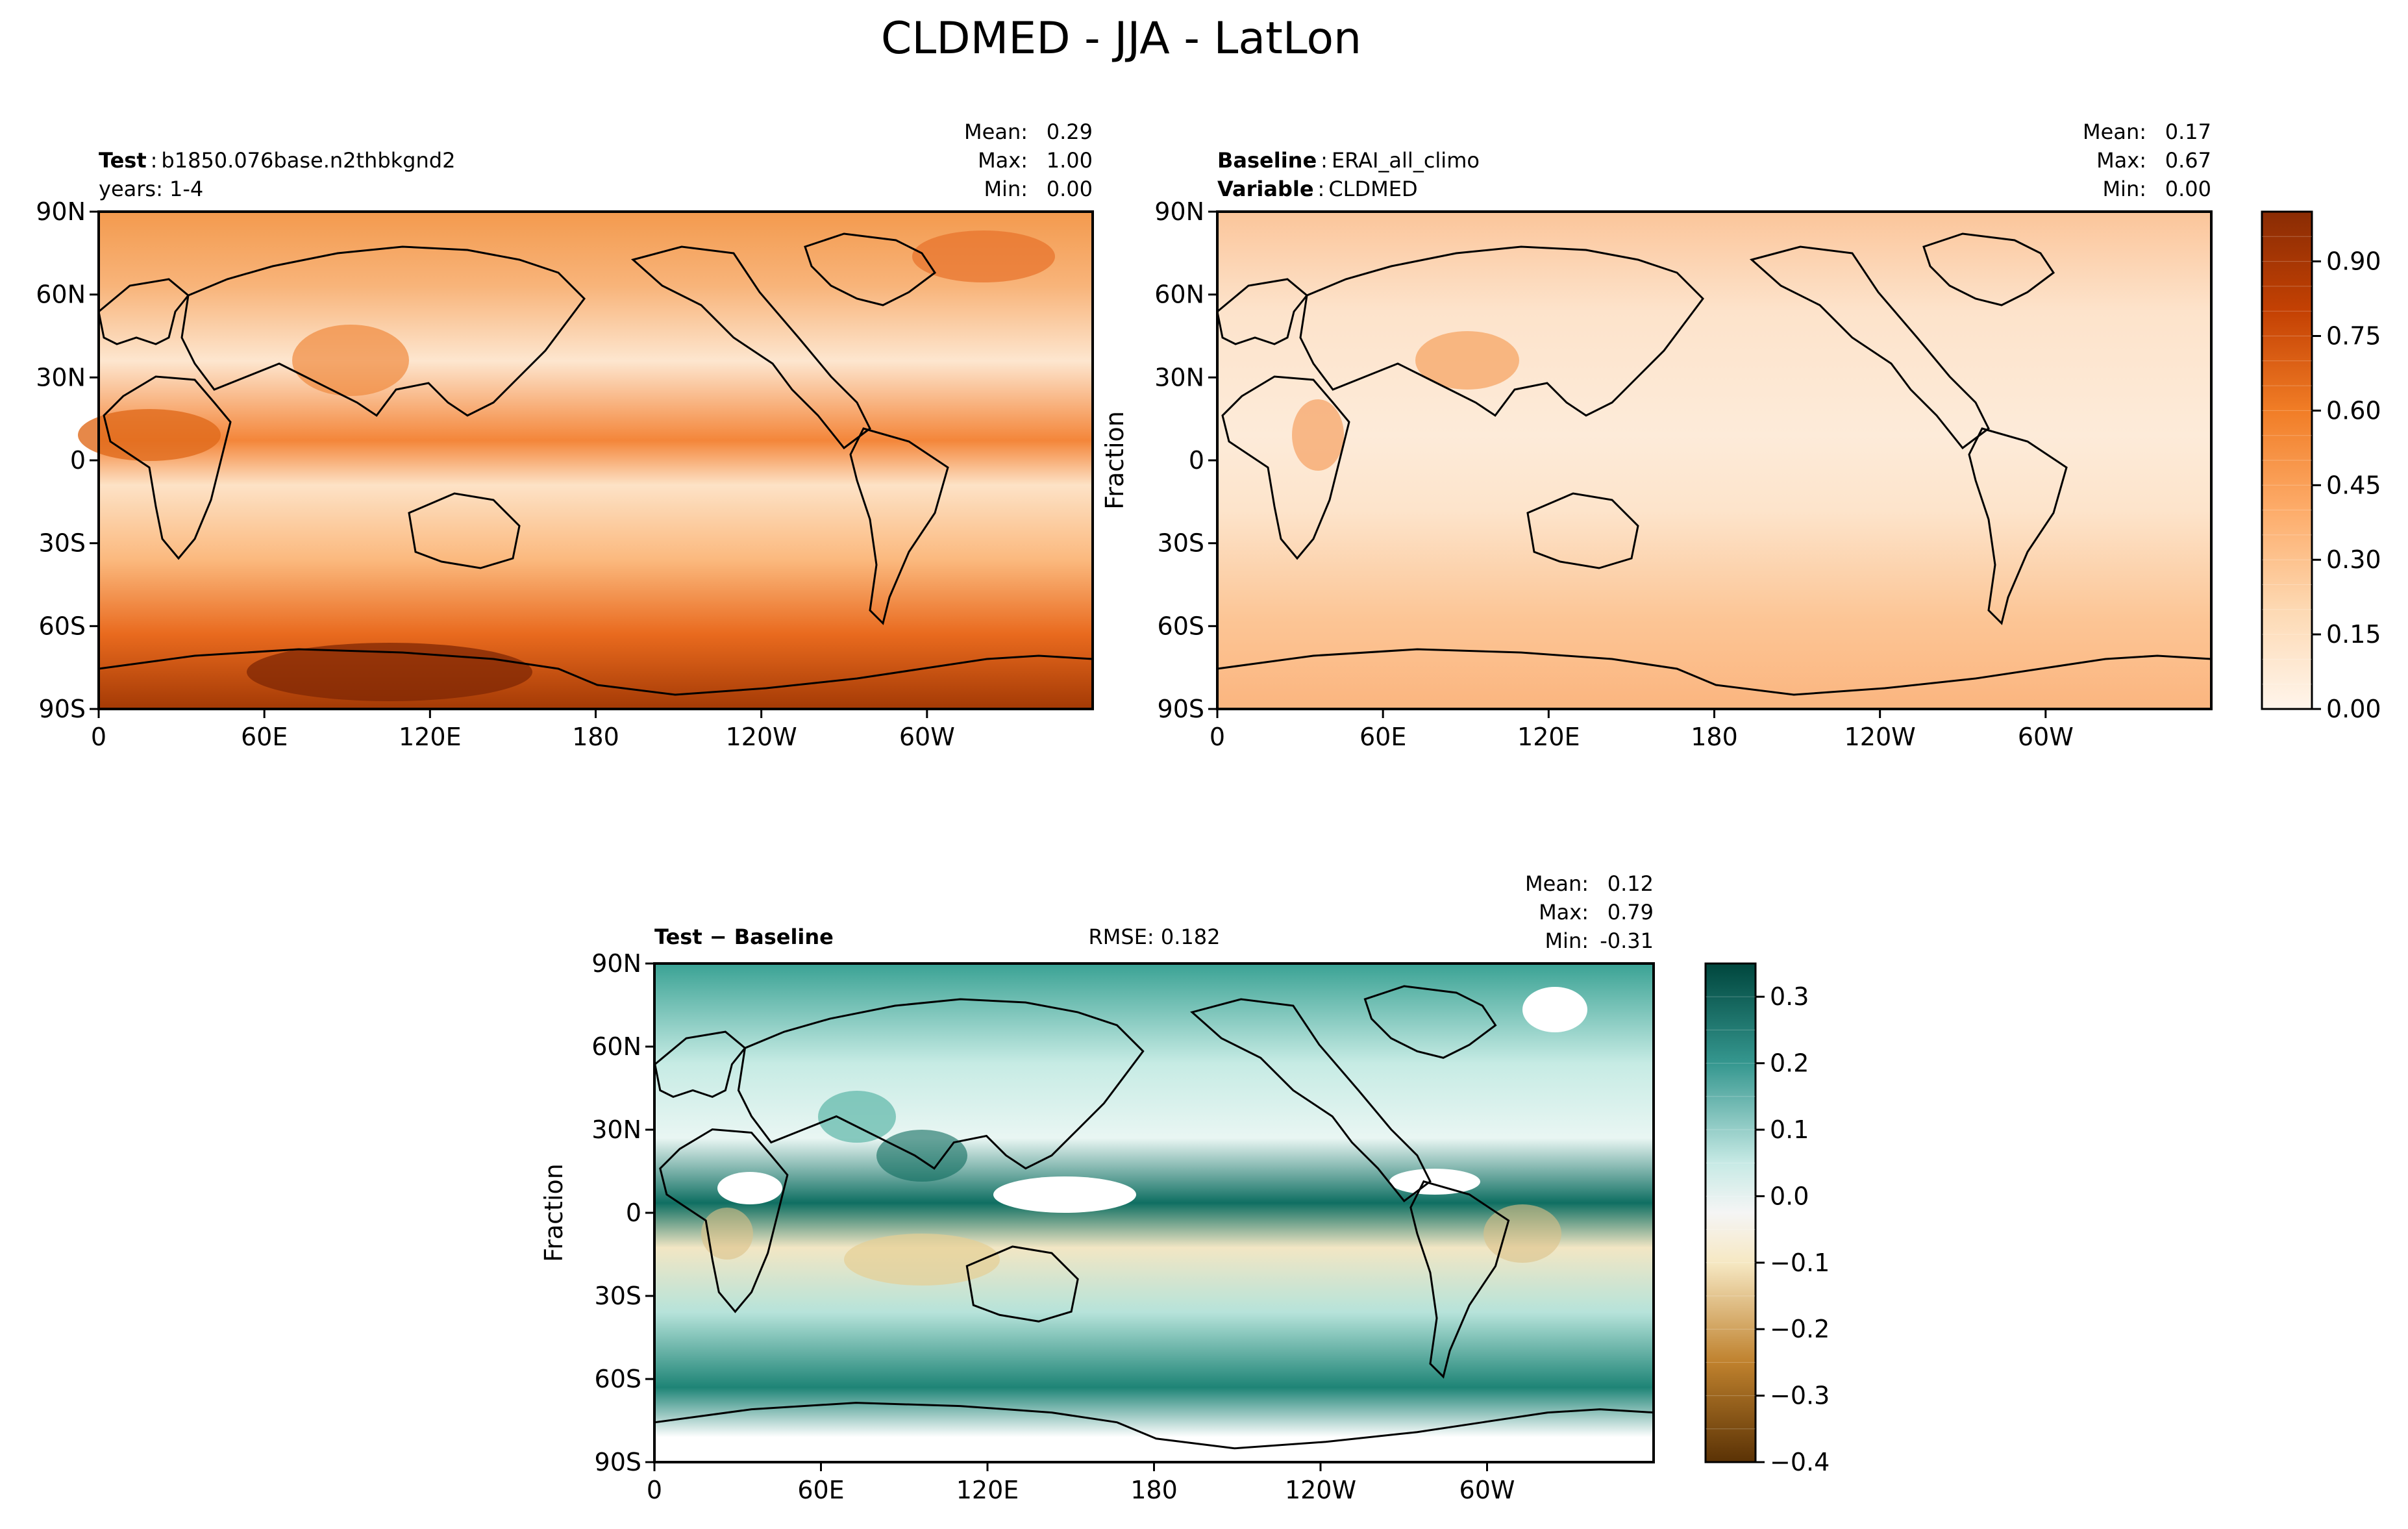  What do you see at coordinates (1318, 435) in the screenshot?
I see `baseline-field-blob` at bounding box center [1318, 435].